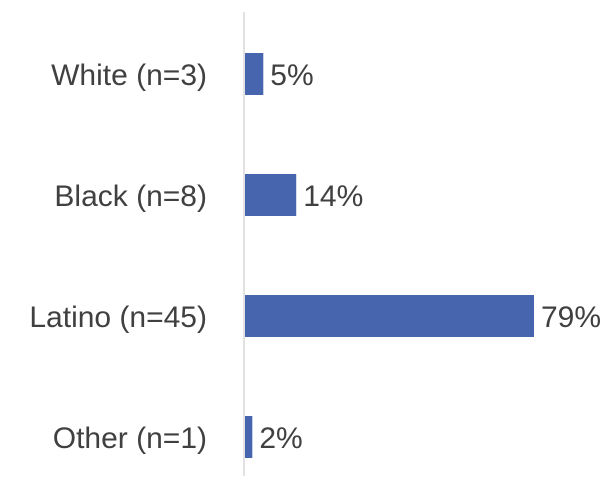  Describe the element at coordinates (130, 196) in the screenshot. I see `category-label: Black (n=8)` at that location.